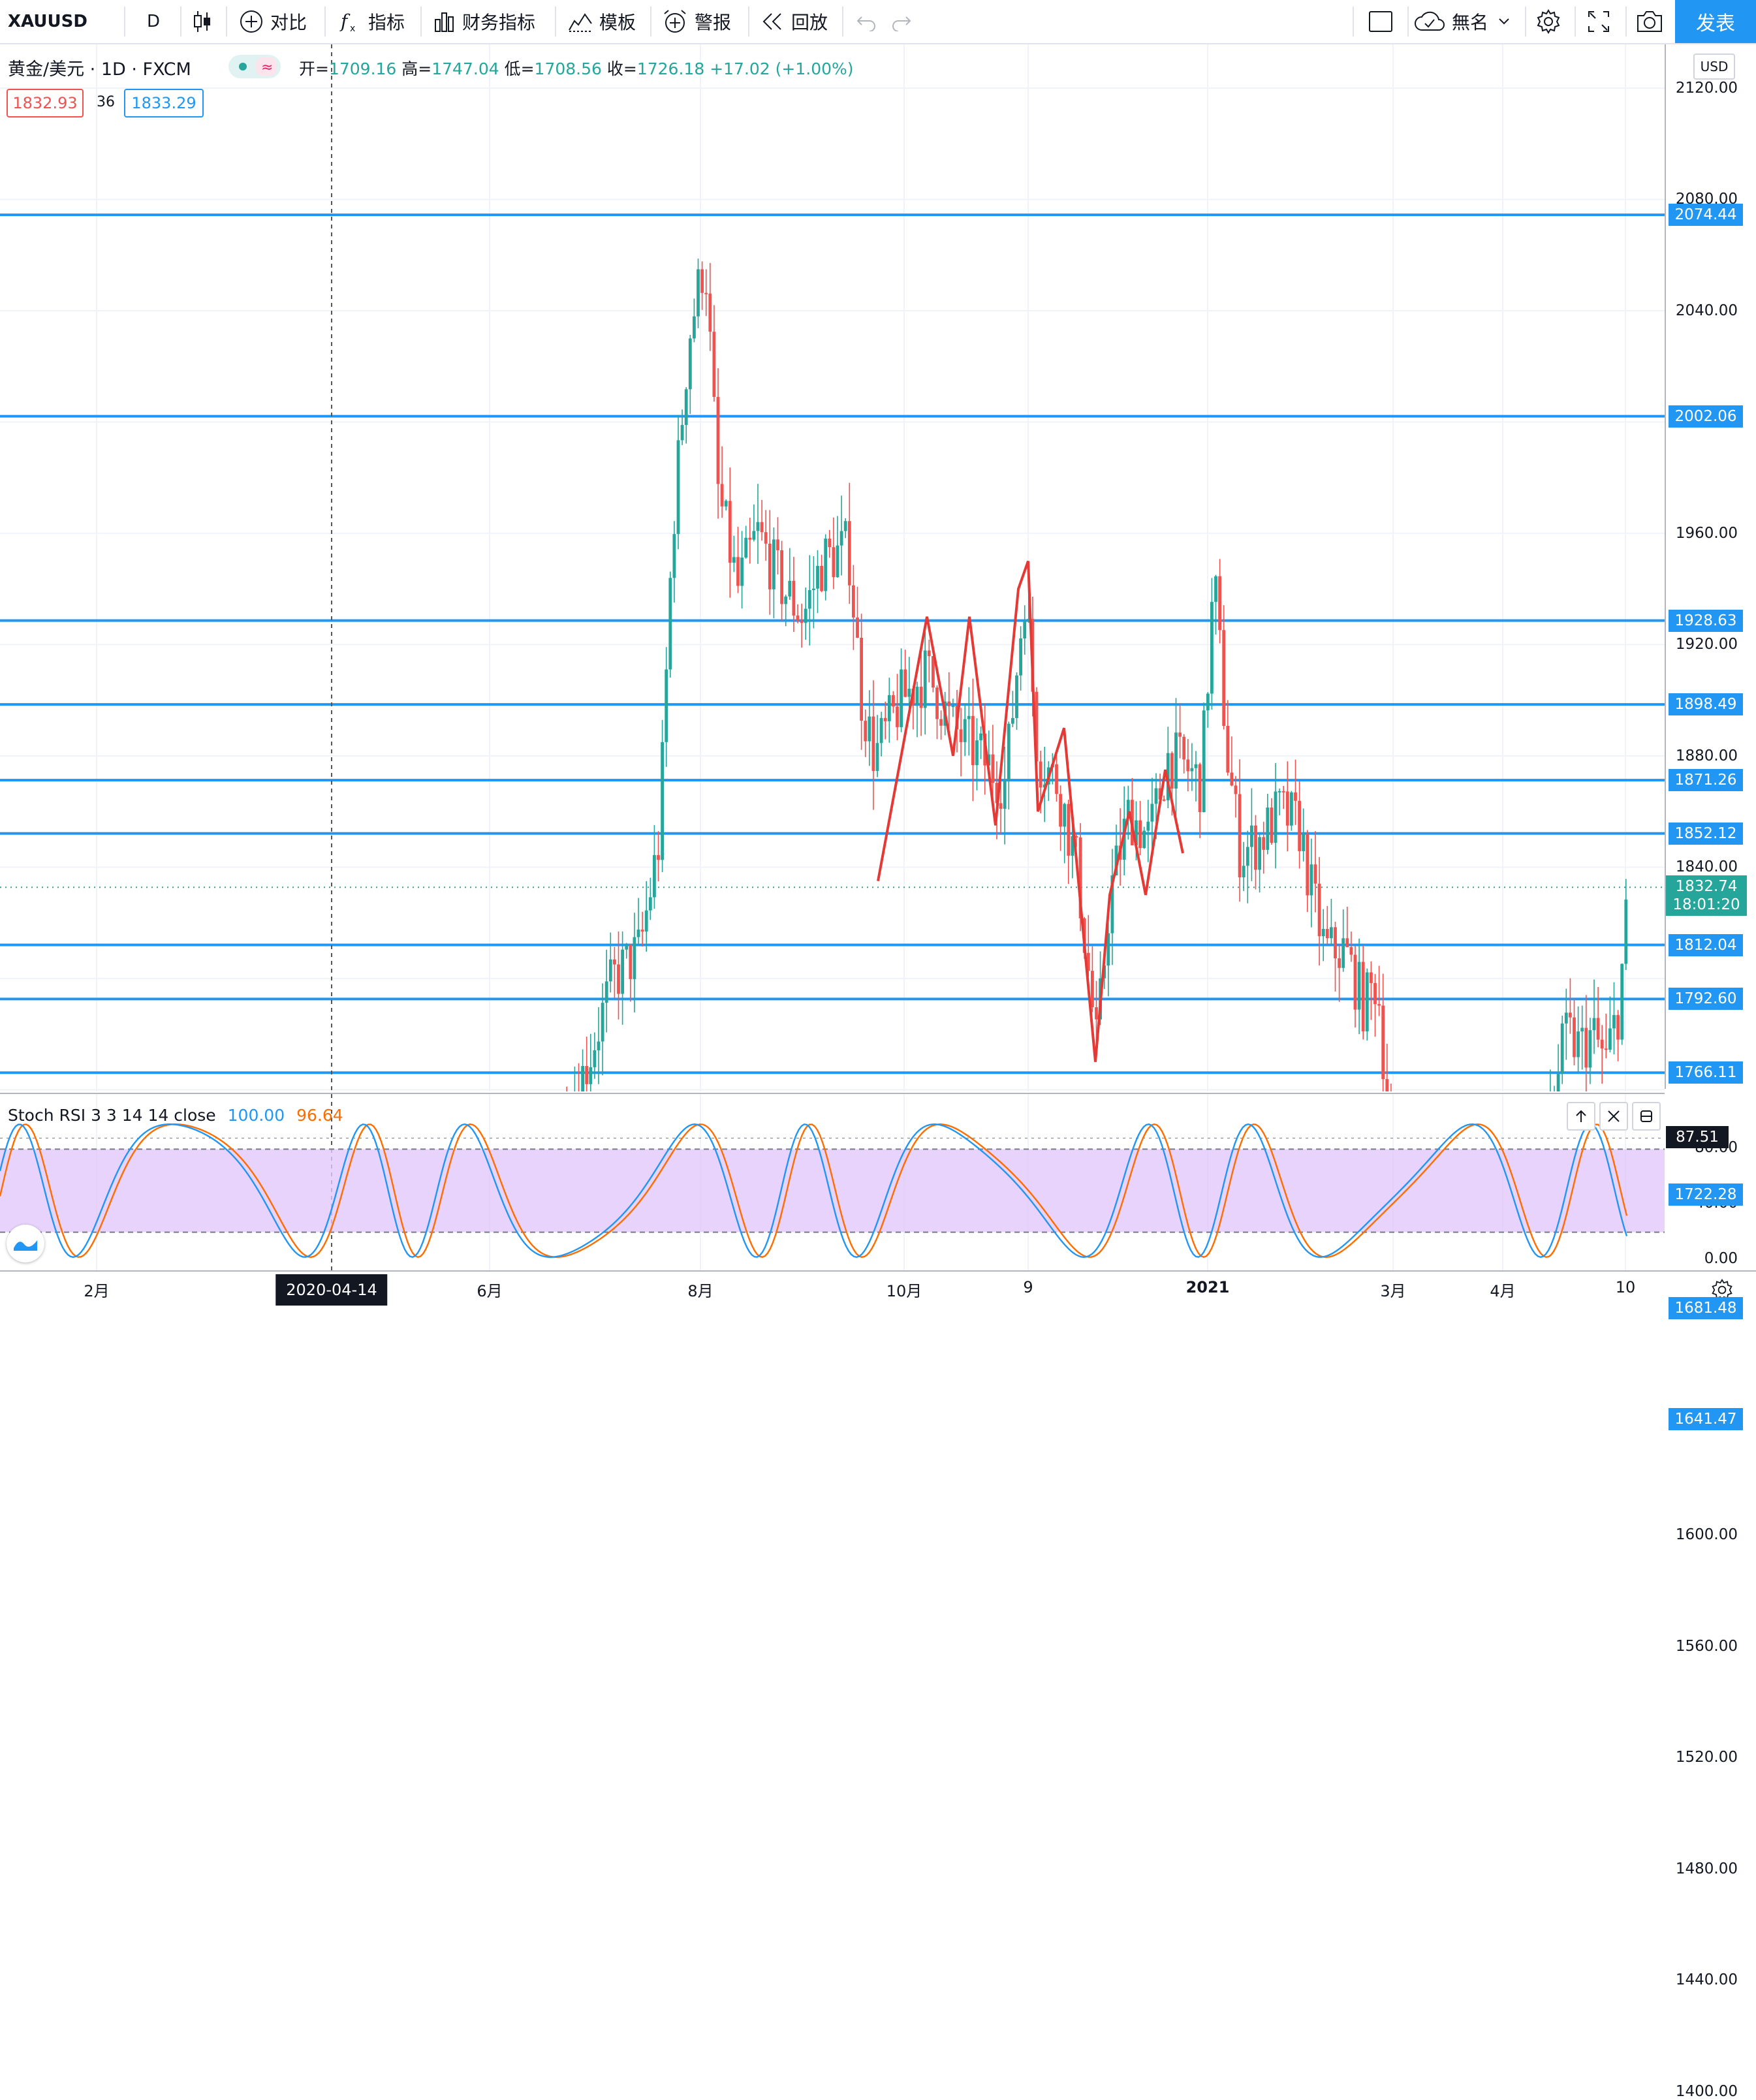  What do you see at coordinates (1706, 887) in the screenshot?
I see `current-price: 1832.74` at bounding box center [1706, 887].